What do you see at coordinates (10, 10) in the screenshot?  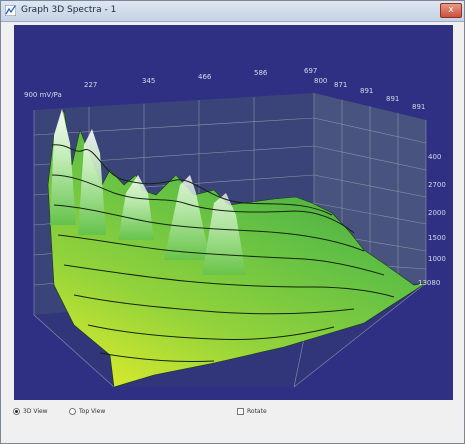 I see `app-icon` at bounding box center [10, 10].